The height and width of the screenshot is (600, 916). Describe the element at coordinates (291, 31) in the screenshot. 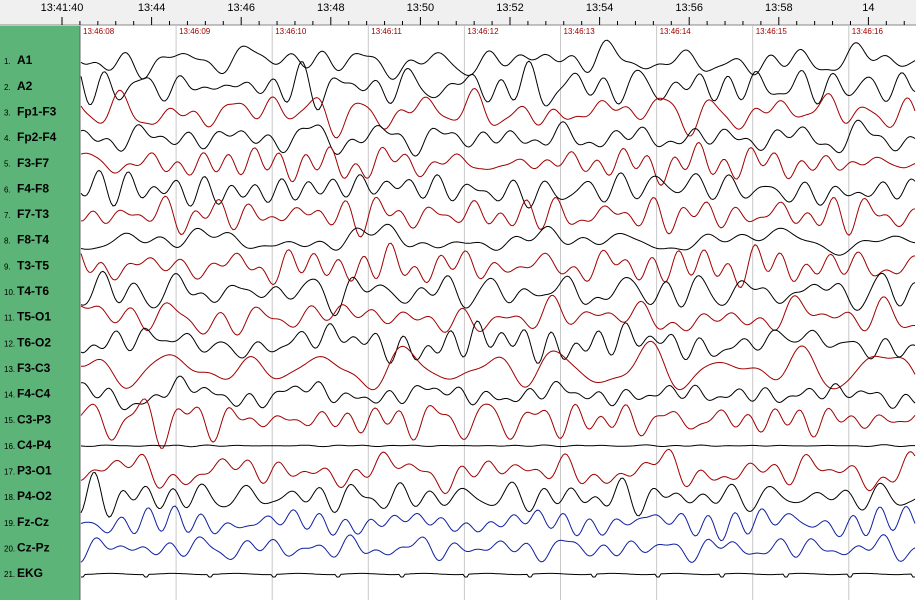

I see `time-marker: 13:46:10` at that location.